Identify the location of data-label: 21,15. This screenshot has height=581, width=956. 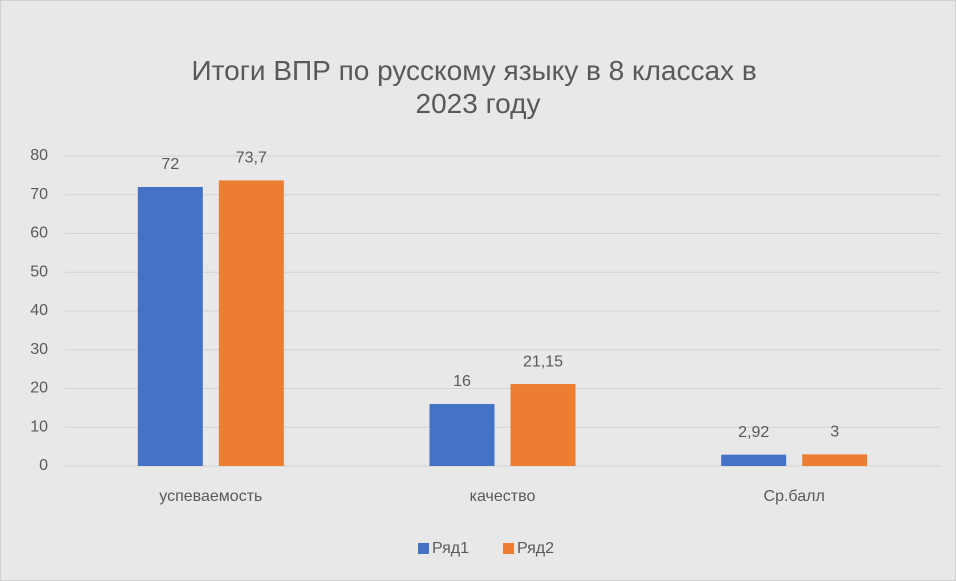
(543, 361).